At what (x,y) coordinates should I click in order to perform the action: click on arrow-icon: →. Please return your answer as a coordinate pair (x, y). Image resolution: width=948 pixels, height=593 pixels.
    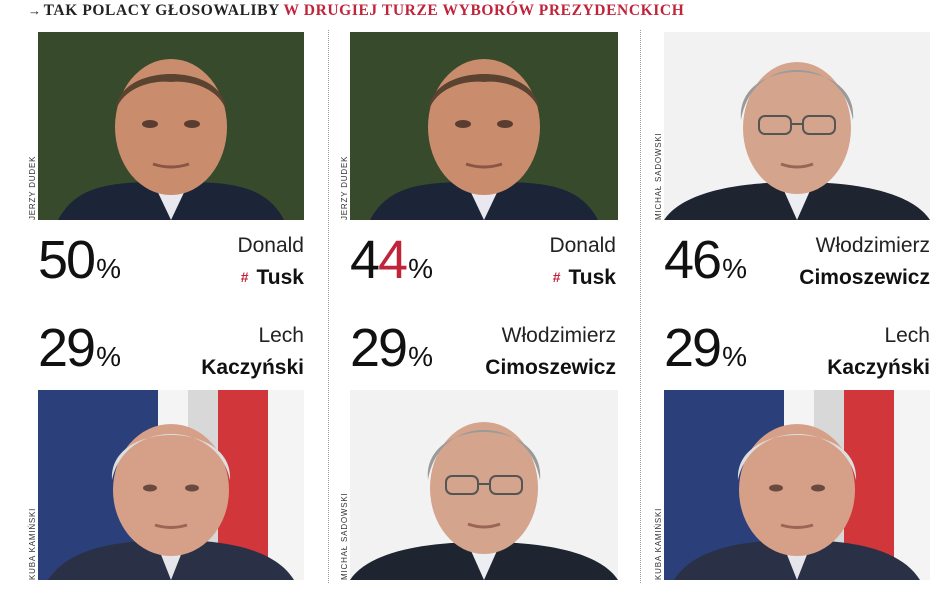
    Looking at the image, I should click on (35, 10).